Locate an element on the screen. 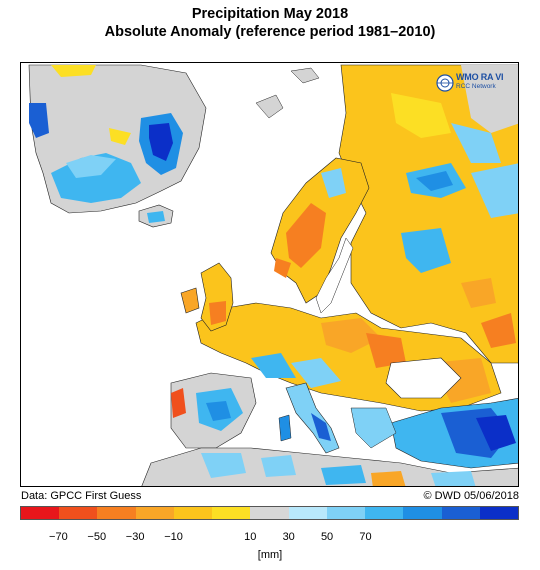  legend-tick-label: 50 is located at coordinates (327, 537).